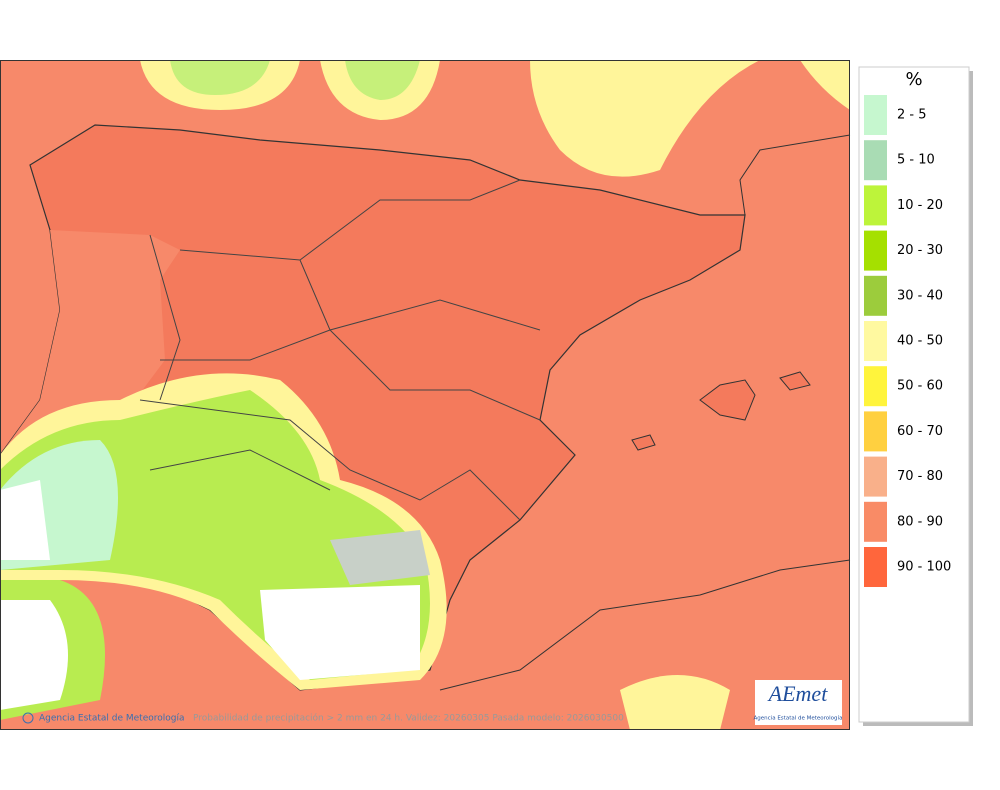  What do you see at coordinates (920, 341) in the screenshot?
I see `legend-label: 40 - 50` at bounding box center [920, 341].